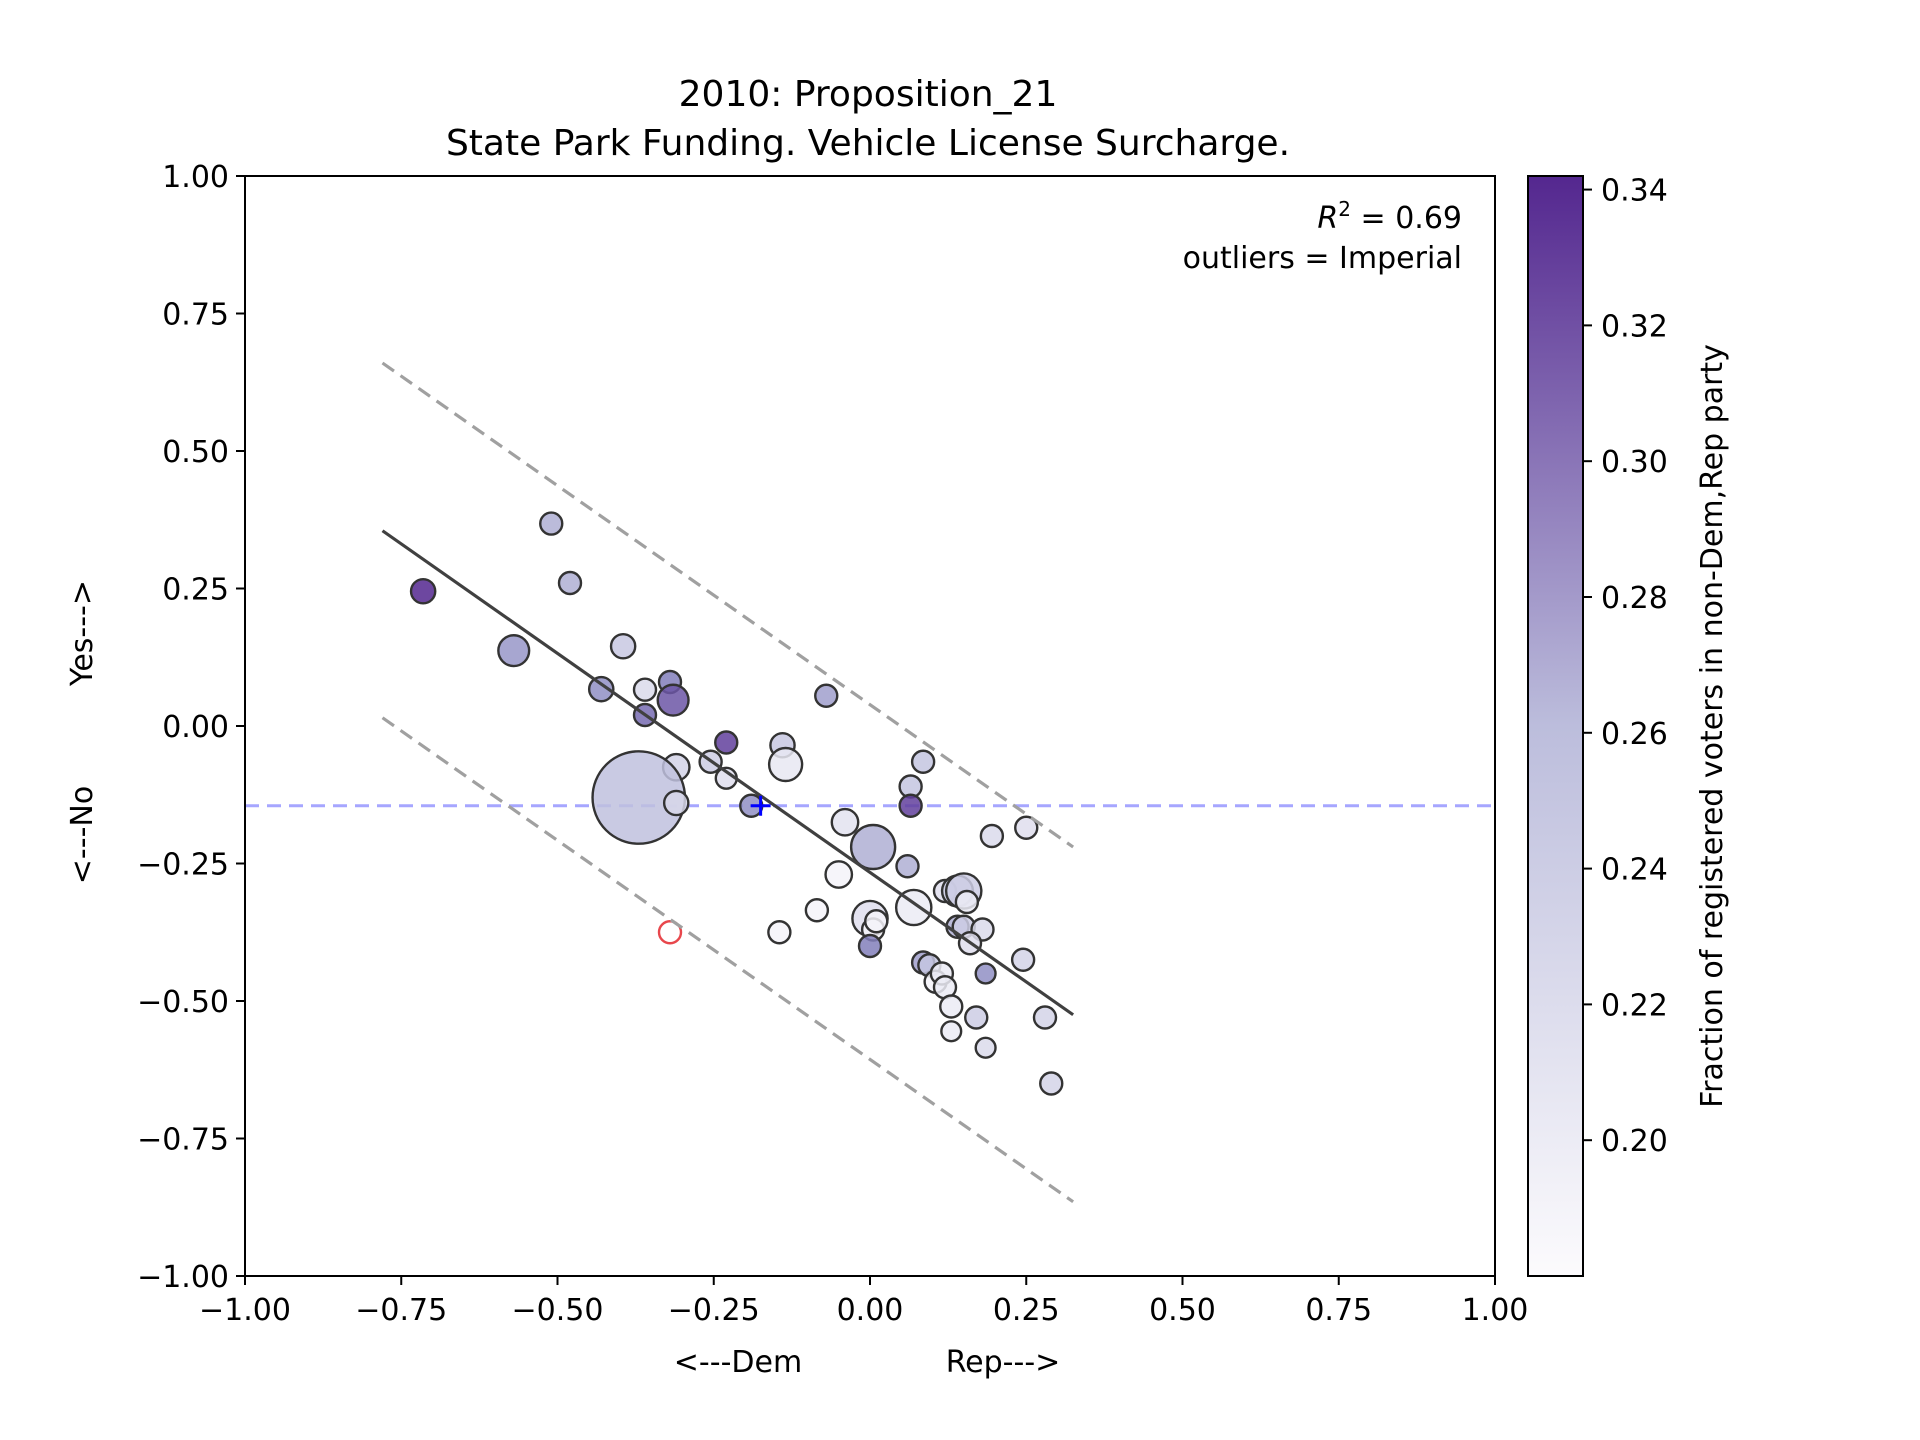 This screenshot has width=1920, height=1440. What do you see at coordinates (1634, 870) in the screenshot?
I see `colorbar-tick-label: 0.24` at bounding box center [1634, 870].